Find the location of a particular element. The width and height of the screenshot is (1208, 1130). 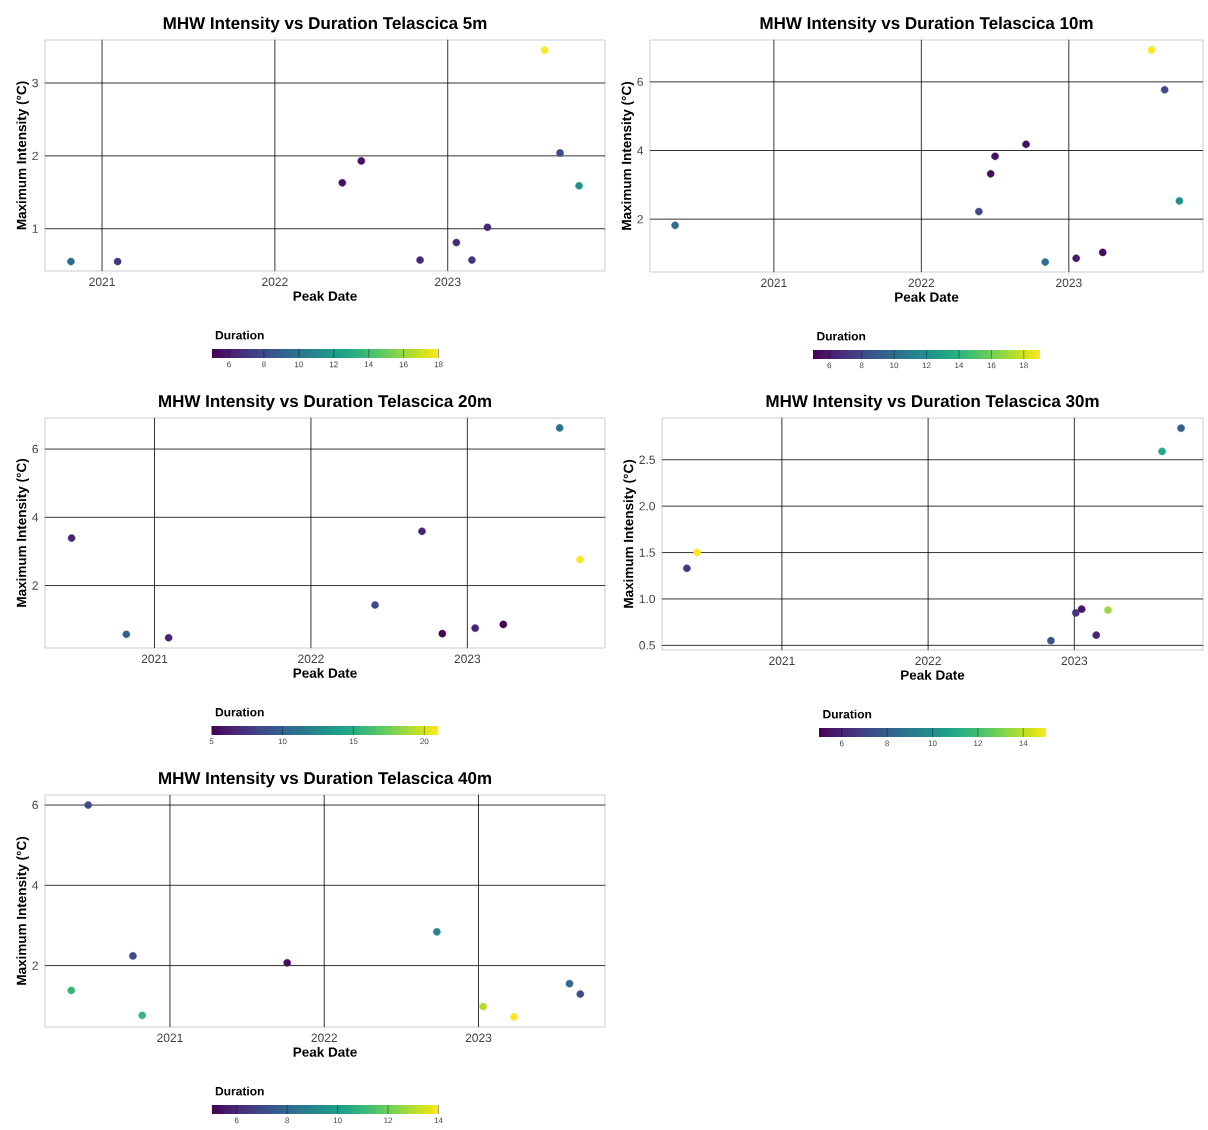

color-bar-label: 16 is located at coordinates (991, 365).